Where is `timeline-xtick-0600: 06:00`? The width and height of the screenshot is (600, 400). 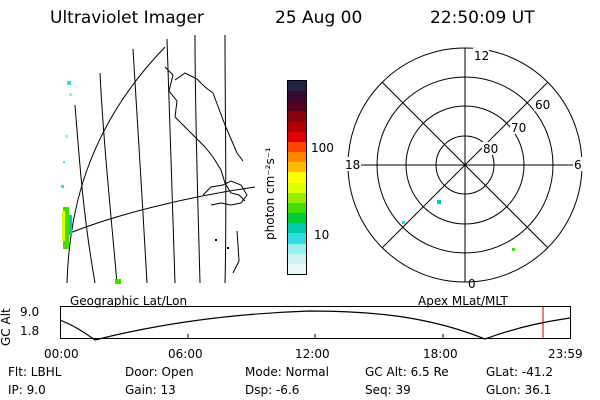
timeline-xtick-0600: 06:00 is located at coordinates (185, 354).